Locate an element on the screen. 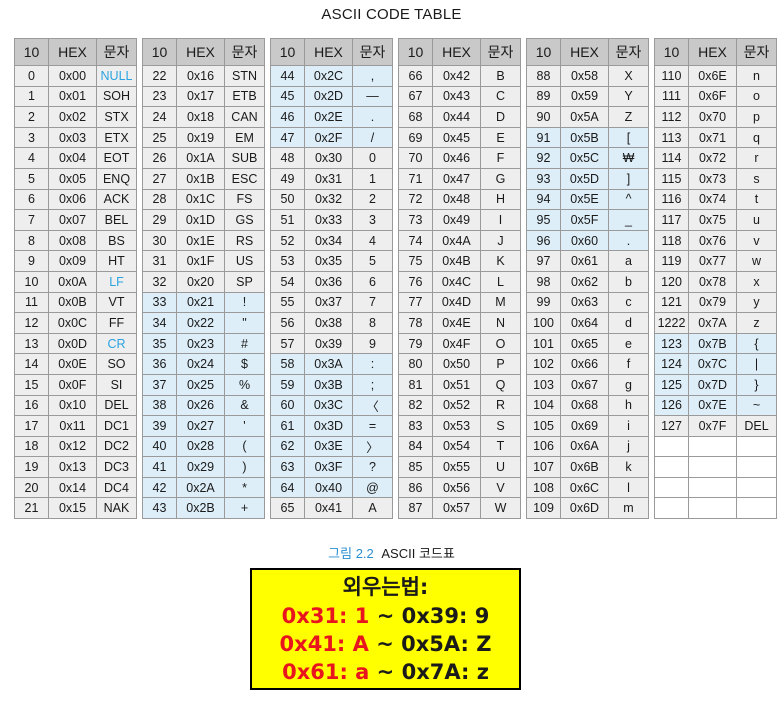 The height and width of the screenshot is (701, 783). header-char: 문자 is located at coordinates (116, 52).